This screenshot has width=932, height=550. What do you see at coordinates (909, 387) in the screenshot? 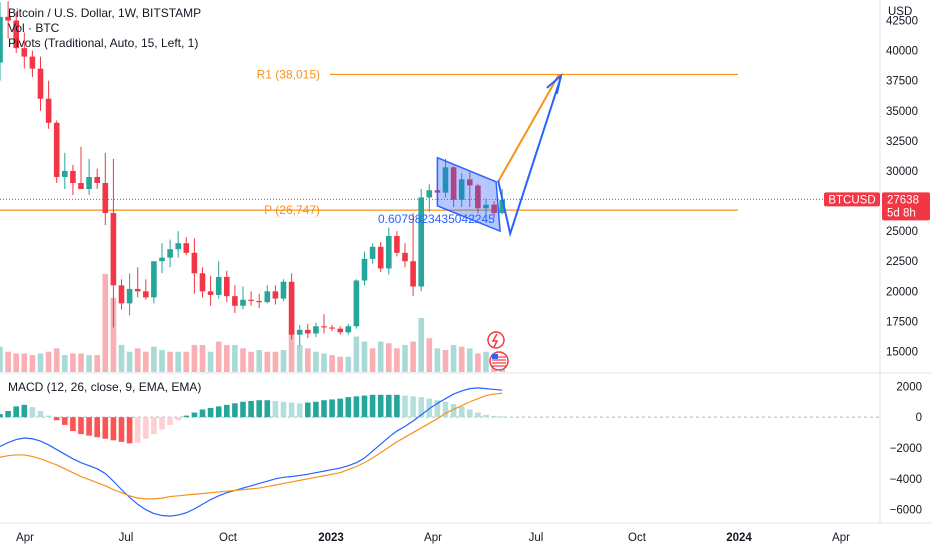
I see `macd-tick-label: 2000` at bounding box center [909, 387].